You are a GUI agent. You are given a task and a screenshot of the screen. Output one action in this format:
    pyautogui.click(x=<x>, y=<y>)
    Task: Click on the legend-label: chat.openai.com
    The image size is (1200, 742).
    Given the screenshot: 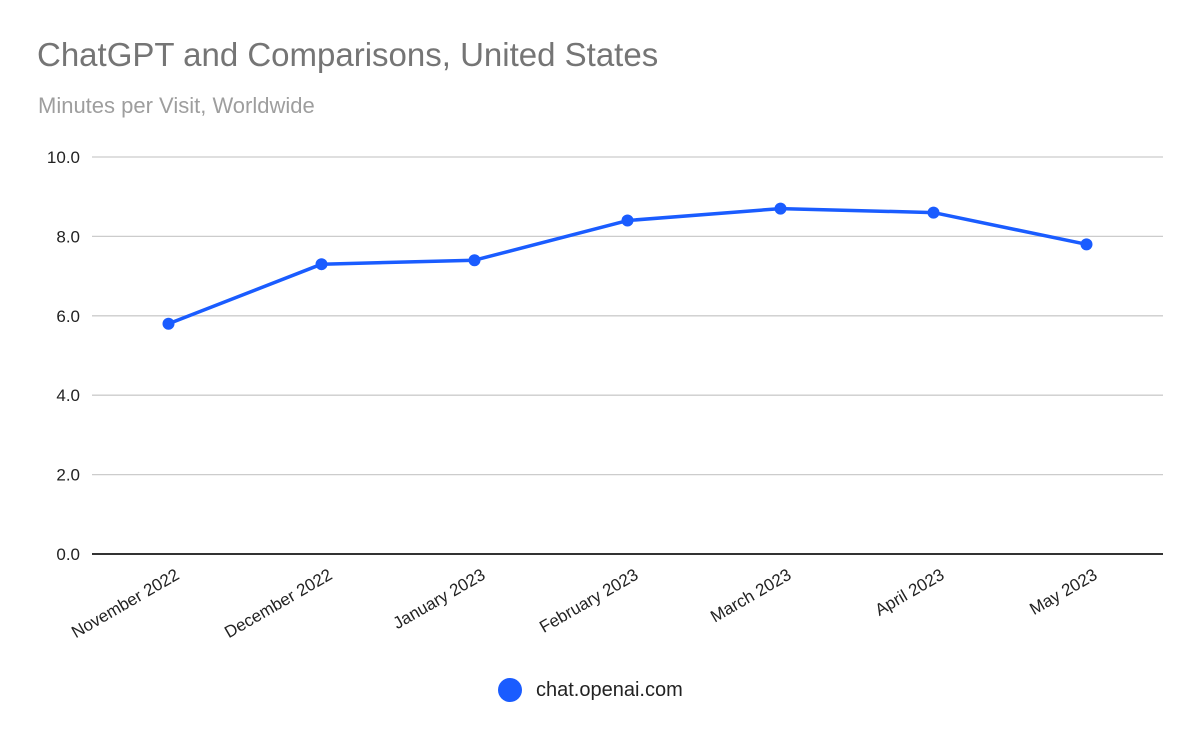 What is the action you would take?
    pyautogui.click(x=609, y=689)
    